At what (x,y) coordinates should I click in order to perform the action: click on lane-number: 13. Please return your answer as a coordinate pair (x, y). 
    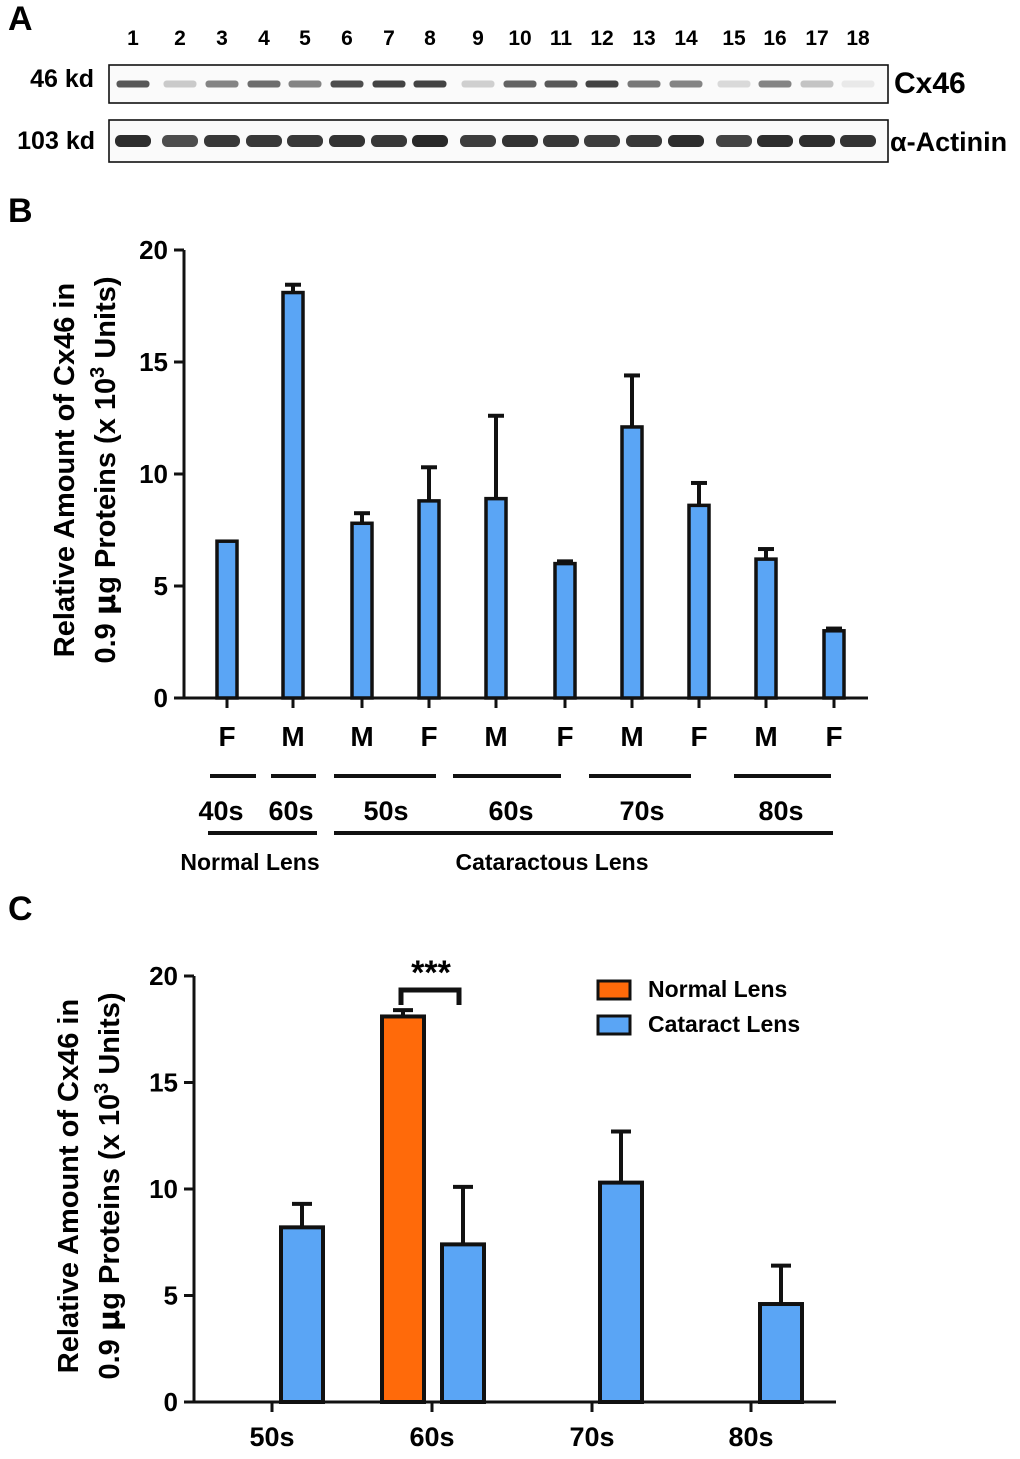
    Looking at the image, I should click on (643, 38).